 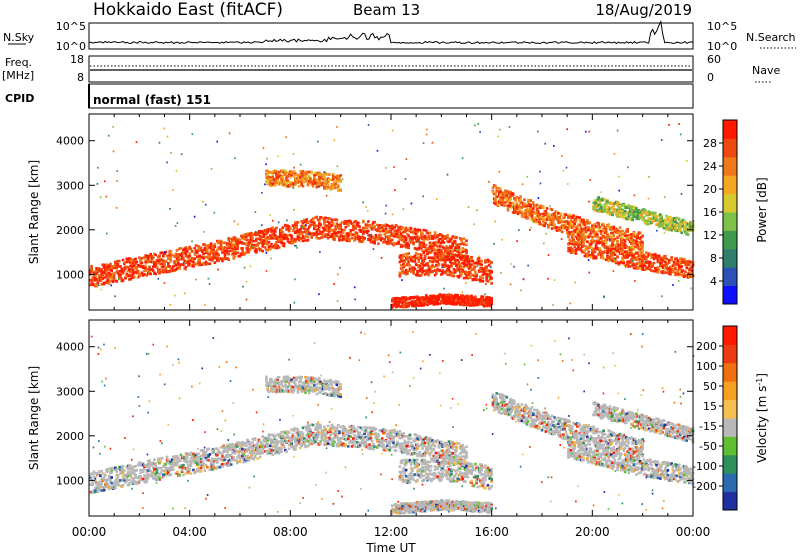 What do you see at coordinates (19, 37) in the screenshot?
I see `nsky-label: N.Sky` at bounding box center [19, 37].